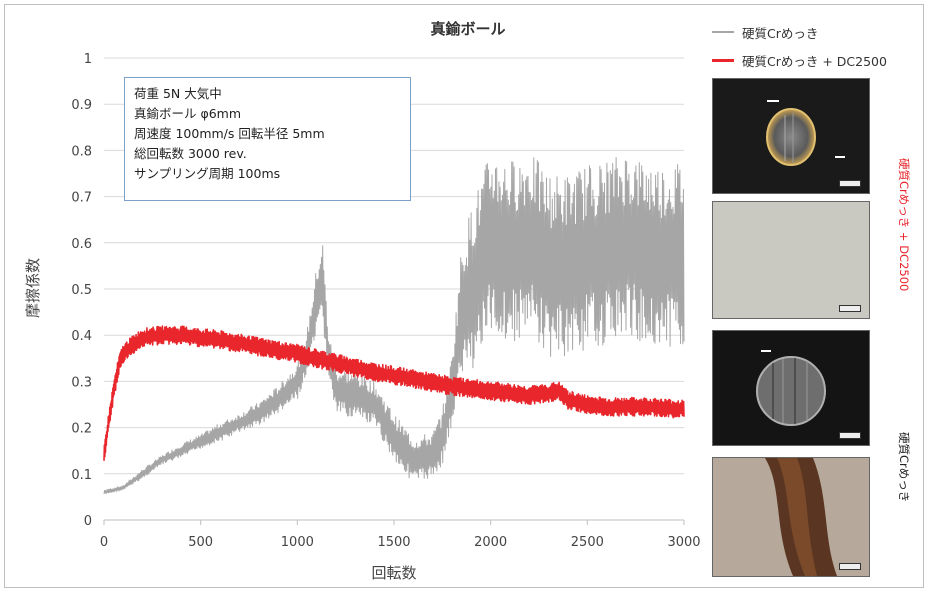 This screenshot has height=594, width=930. I want to click on wear-track-image, so click(801, 517).